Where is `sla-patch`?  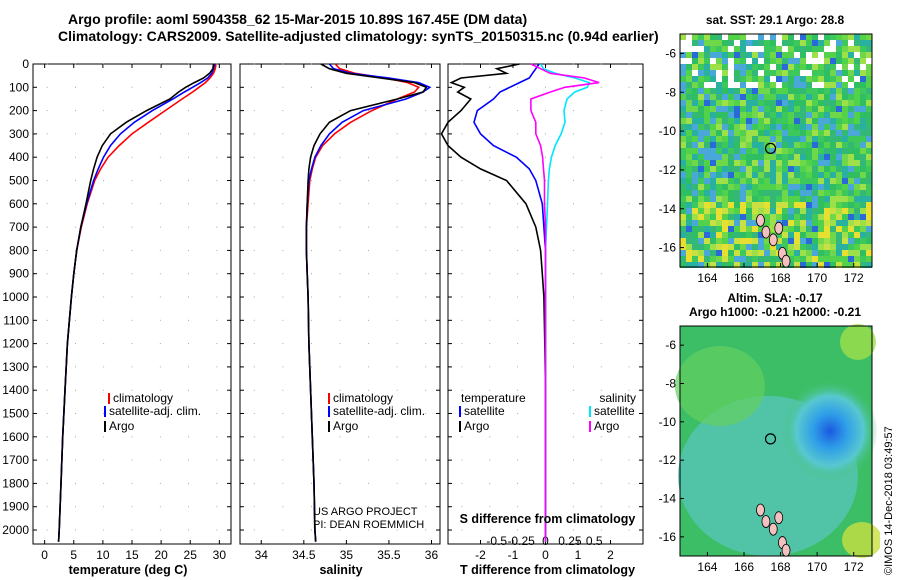 sla-patch is located at coordinates (861, 540).